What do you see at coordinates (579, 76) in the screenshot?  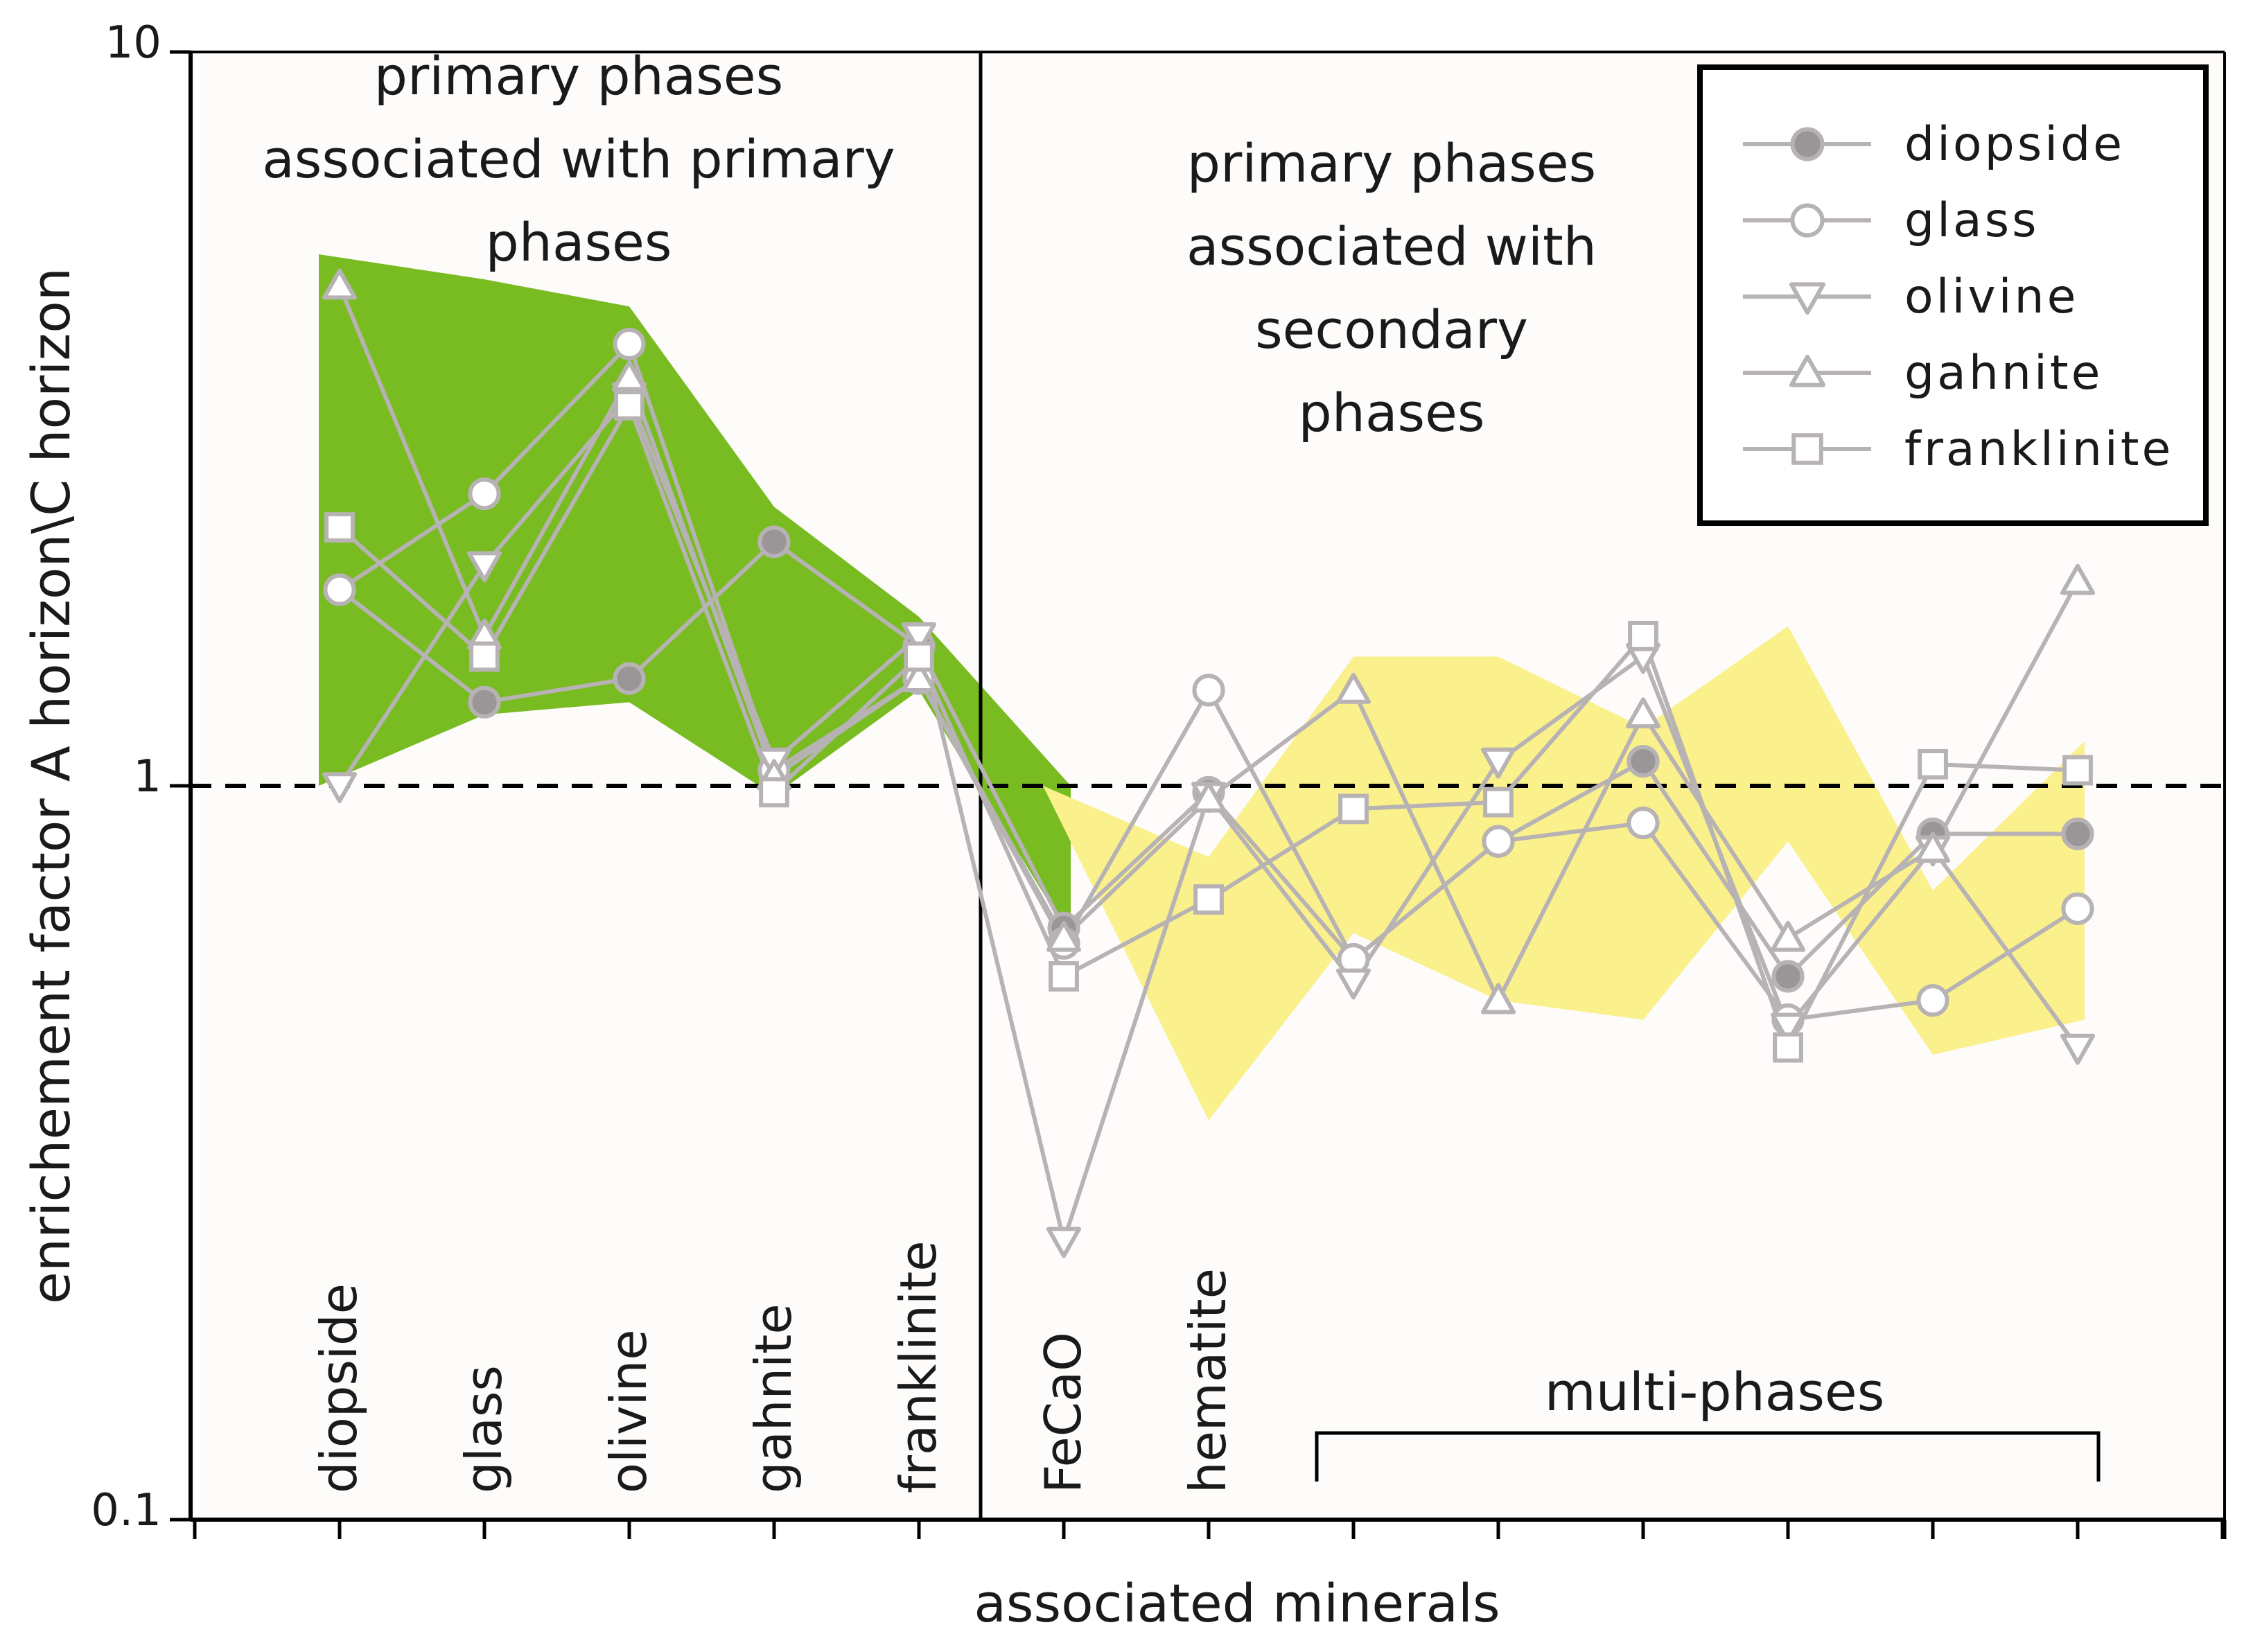 I see `region-label-primary-associated-primary-line-1: primary phases` at bounding box center [579, 76].